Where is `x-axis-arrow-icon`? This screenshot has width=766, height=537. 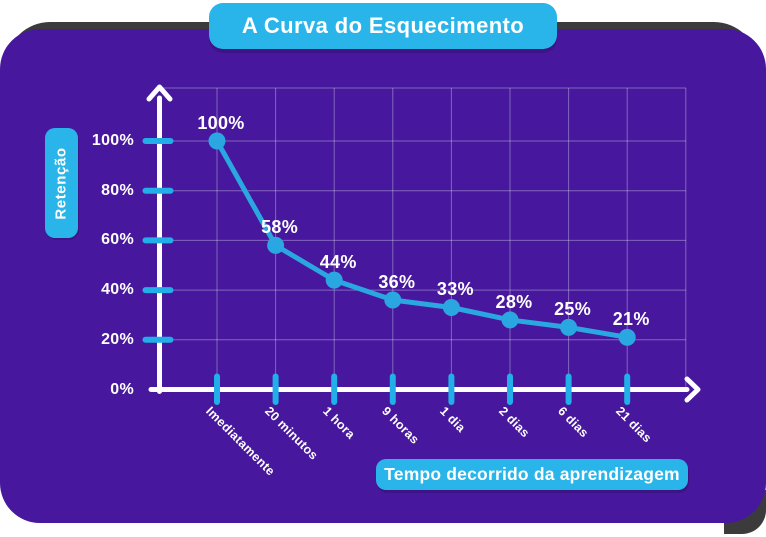 x-axis-arrow-icon is located at coordinates (692, 389).